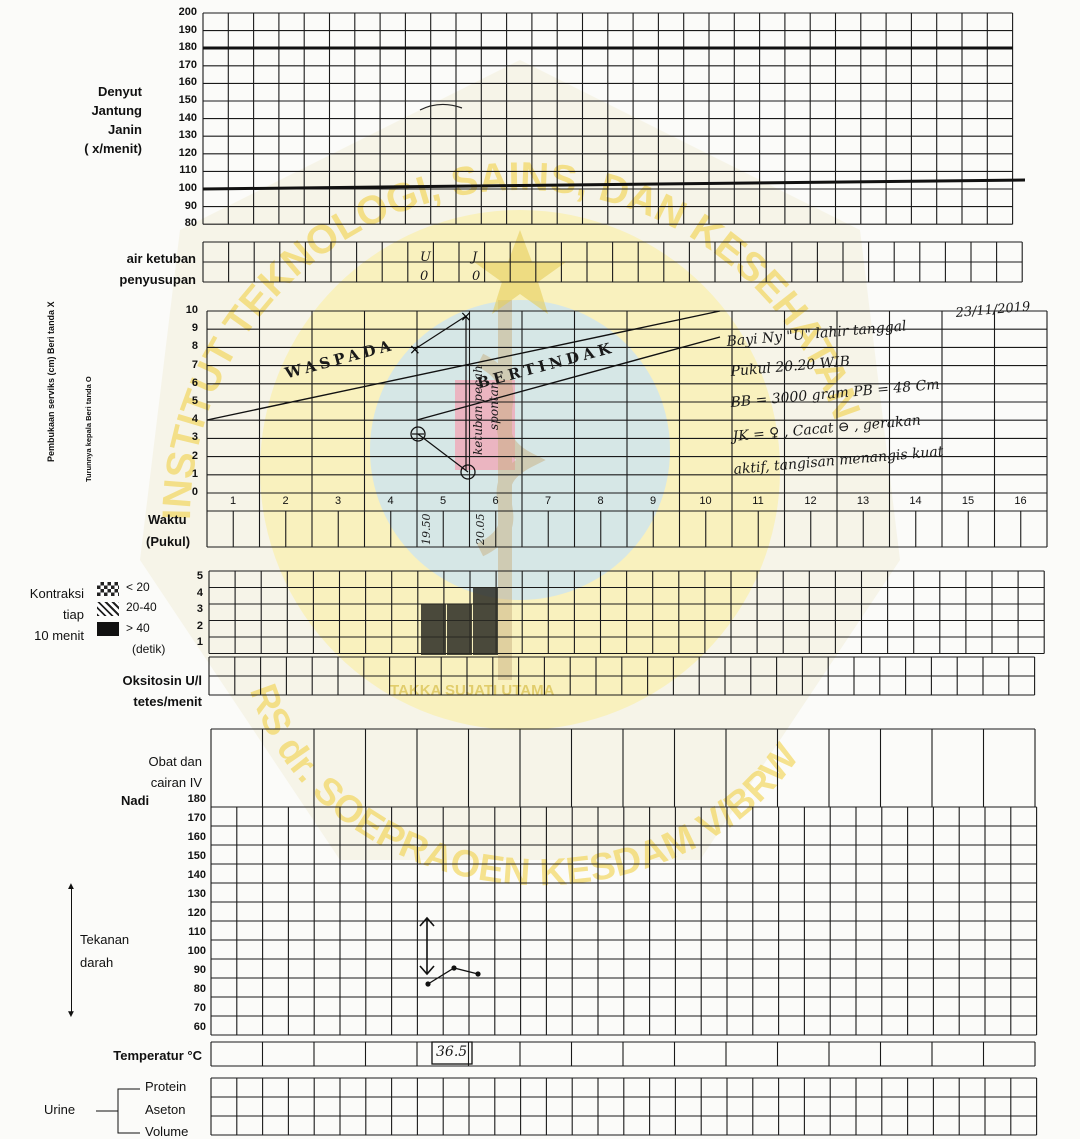 This screenshot has width=1080, height=1139. Describe the element at coordinates (118, 1111) in the screenshot. I see `urine-bracket-icon` at that location.